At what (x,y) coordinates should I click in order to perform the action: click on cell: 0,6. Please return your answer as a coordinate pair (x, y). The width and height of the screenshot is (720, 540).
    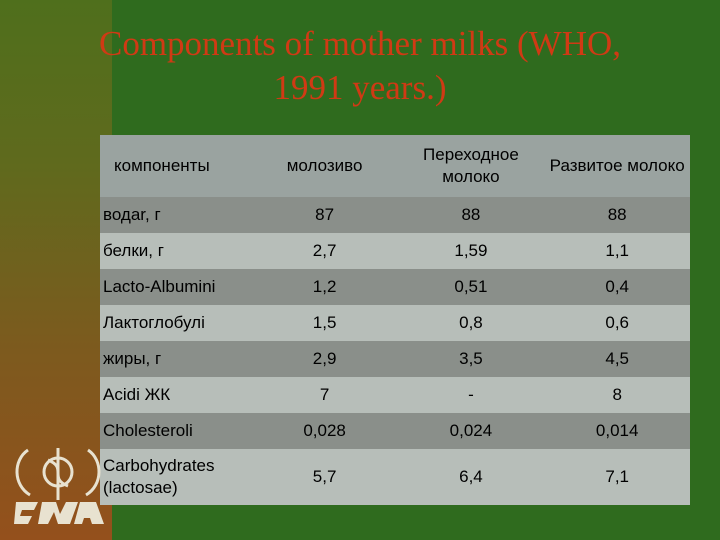
    Looking at the image, I should click on (617, 323).